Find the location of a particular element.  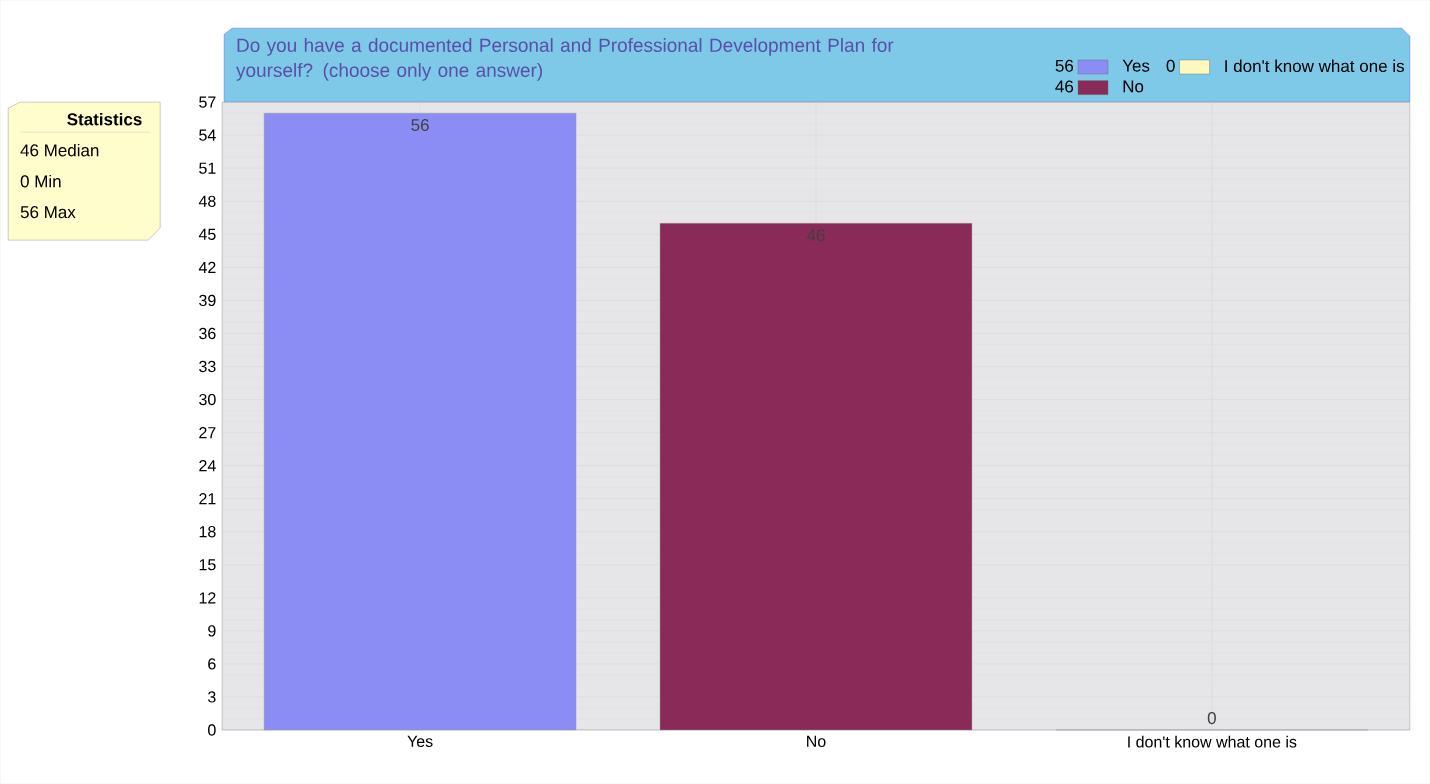

chart-title: Do you have a documented Personal and Professional Development Plan for yourself? (choose only one answer) is located at coordinates (565, 59).